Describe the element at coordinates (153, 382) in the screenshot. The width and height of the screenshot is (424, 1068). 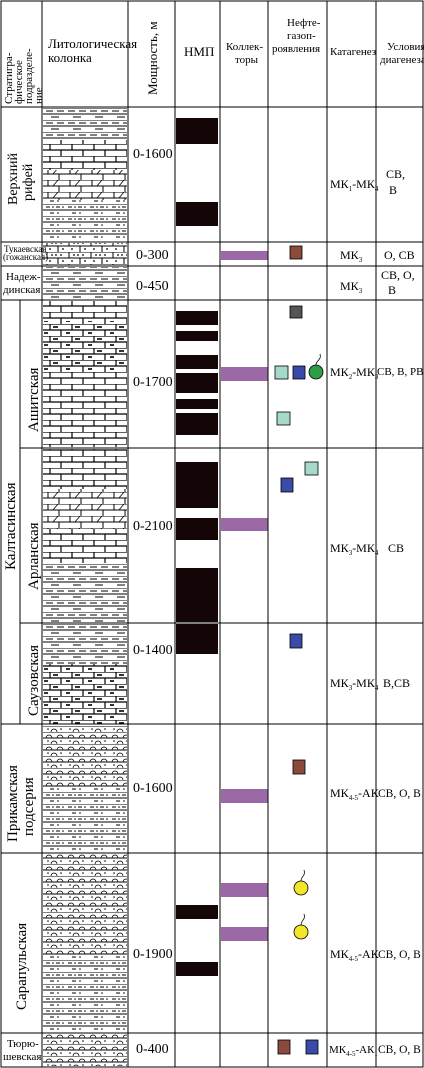
I see `thickness-value: 0-1700` at that location.